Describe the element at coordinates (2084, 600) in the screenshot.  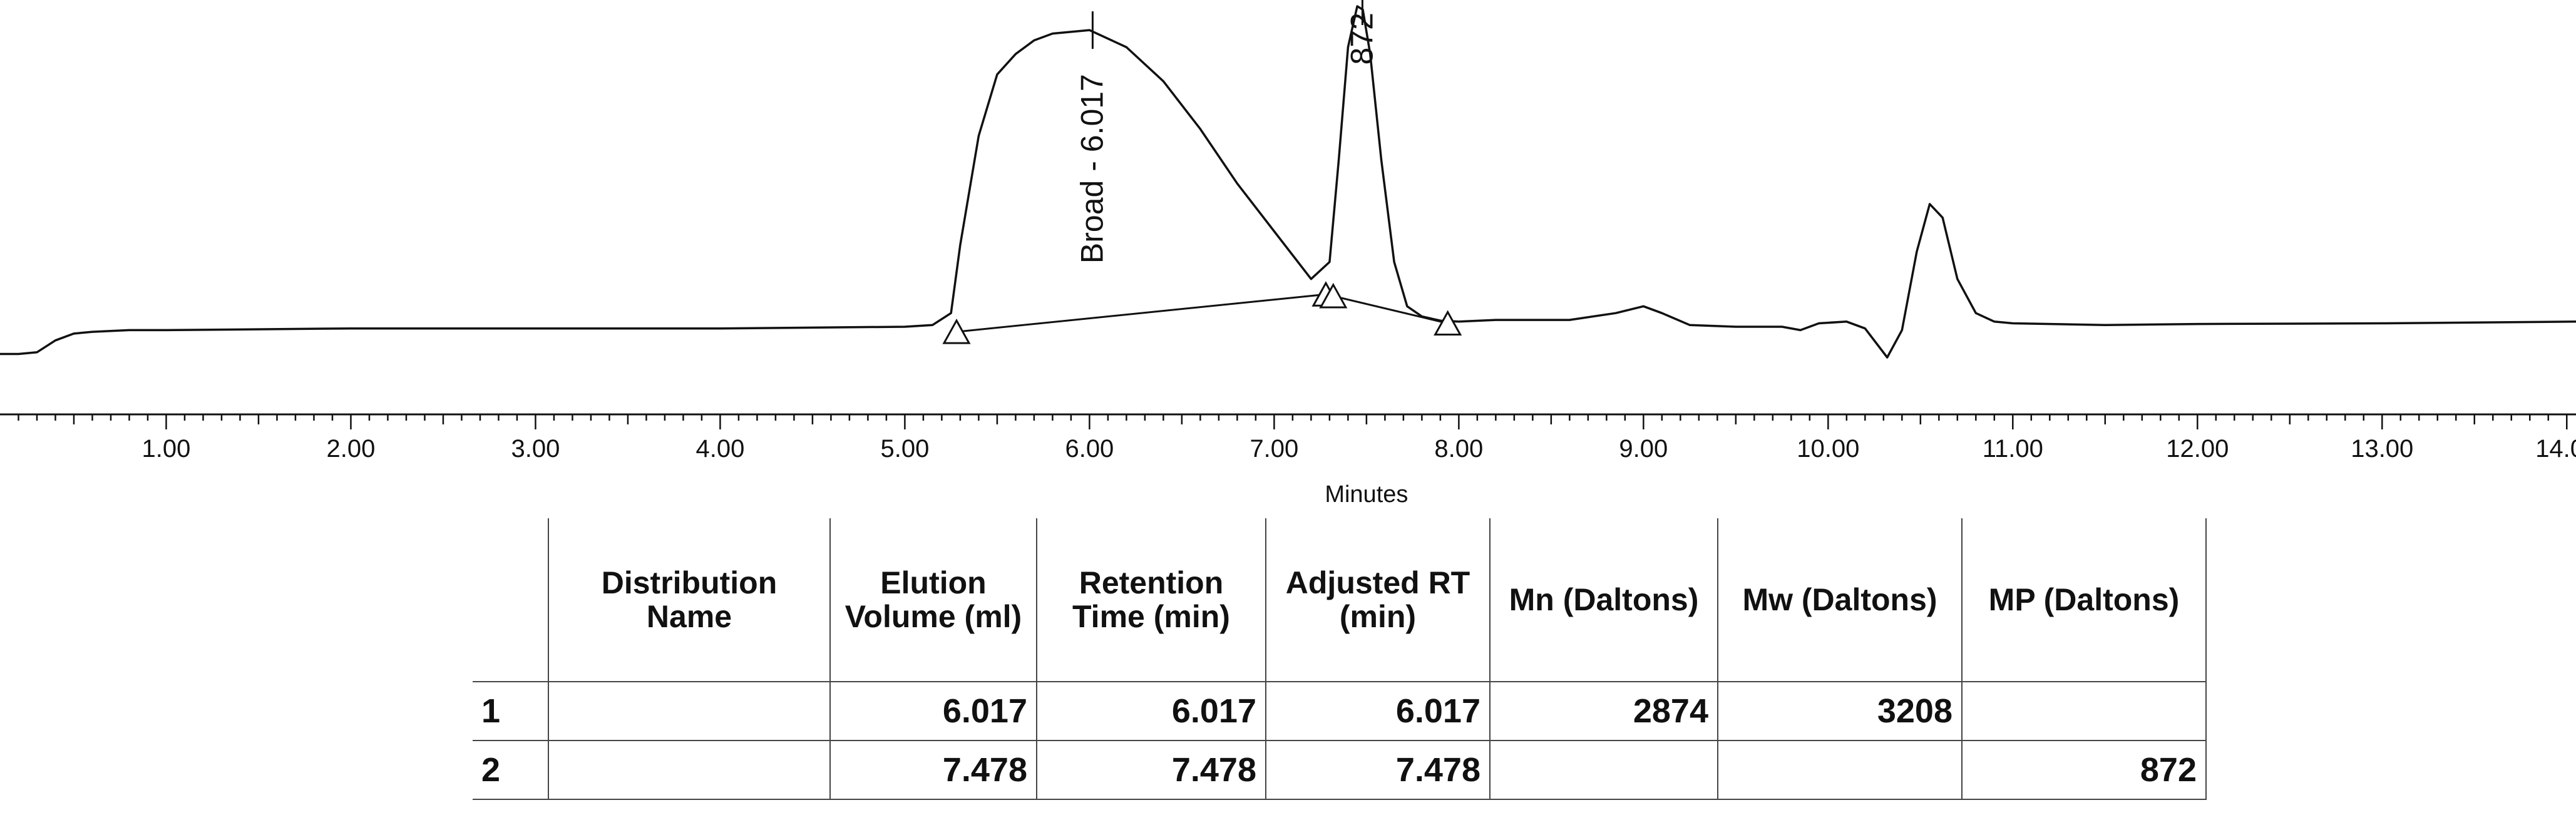
I see `column-header: MP (Daltons)` at that location.